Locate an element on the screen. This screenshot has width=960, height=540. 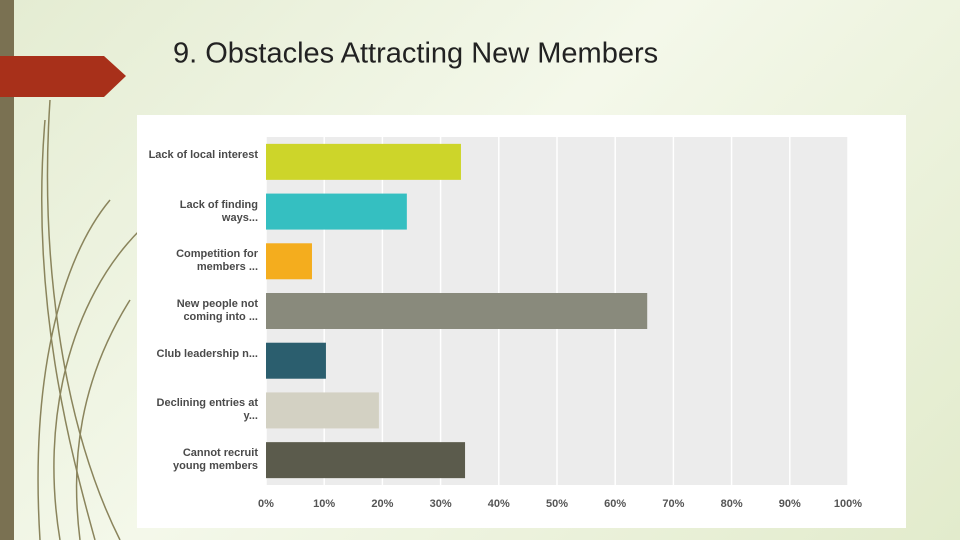
x-tick-label: 100% is located at coordinates (848, 504).